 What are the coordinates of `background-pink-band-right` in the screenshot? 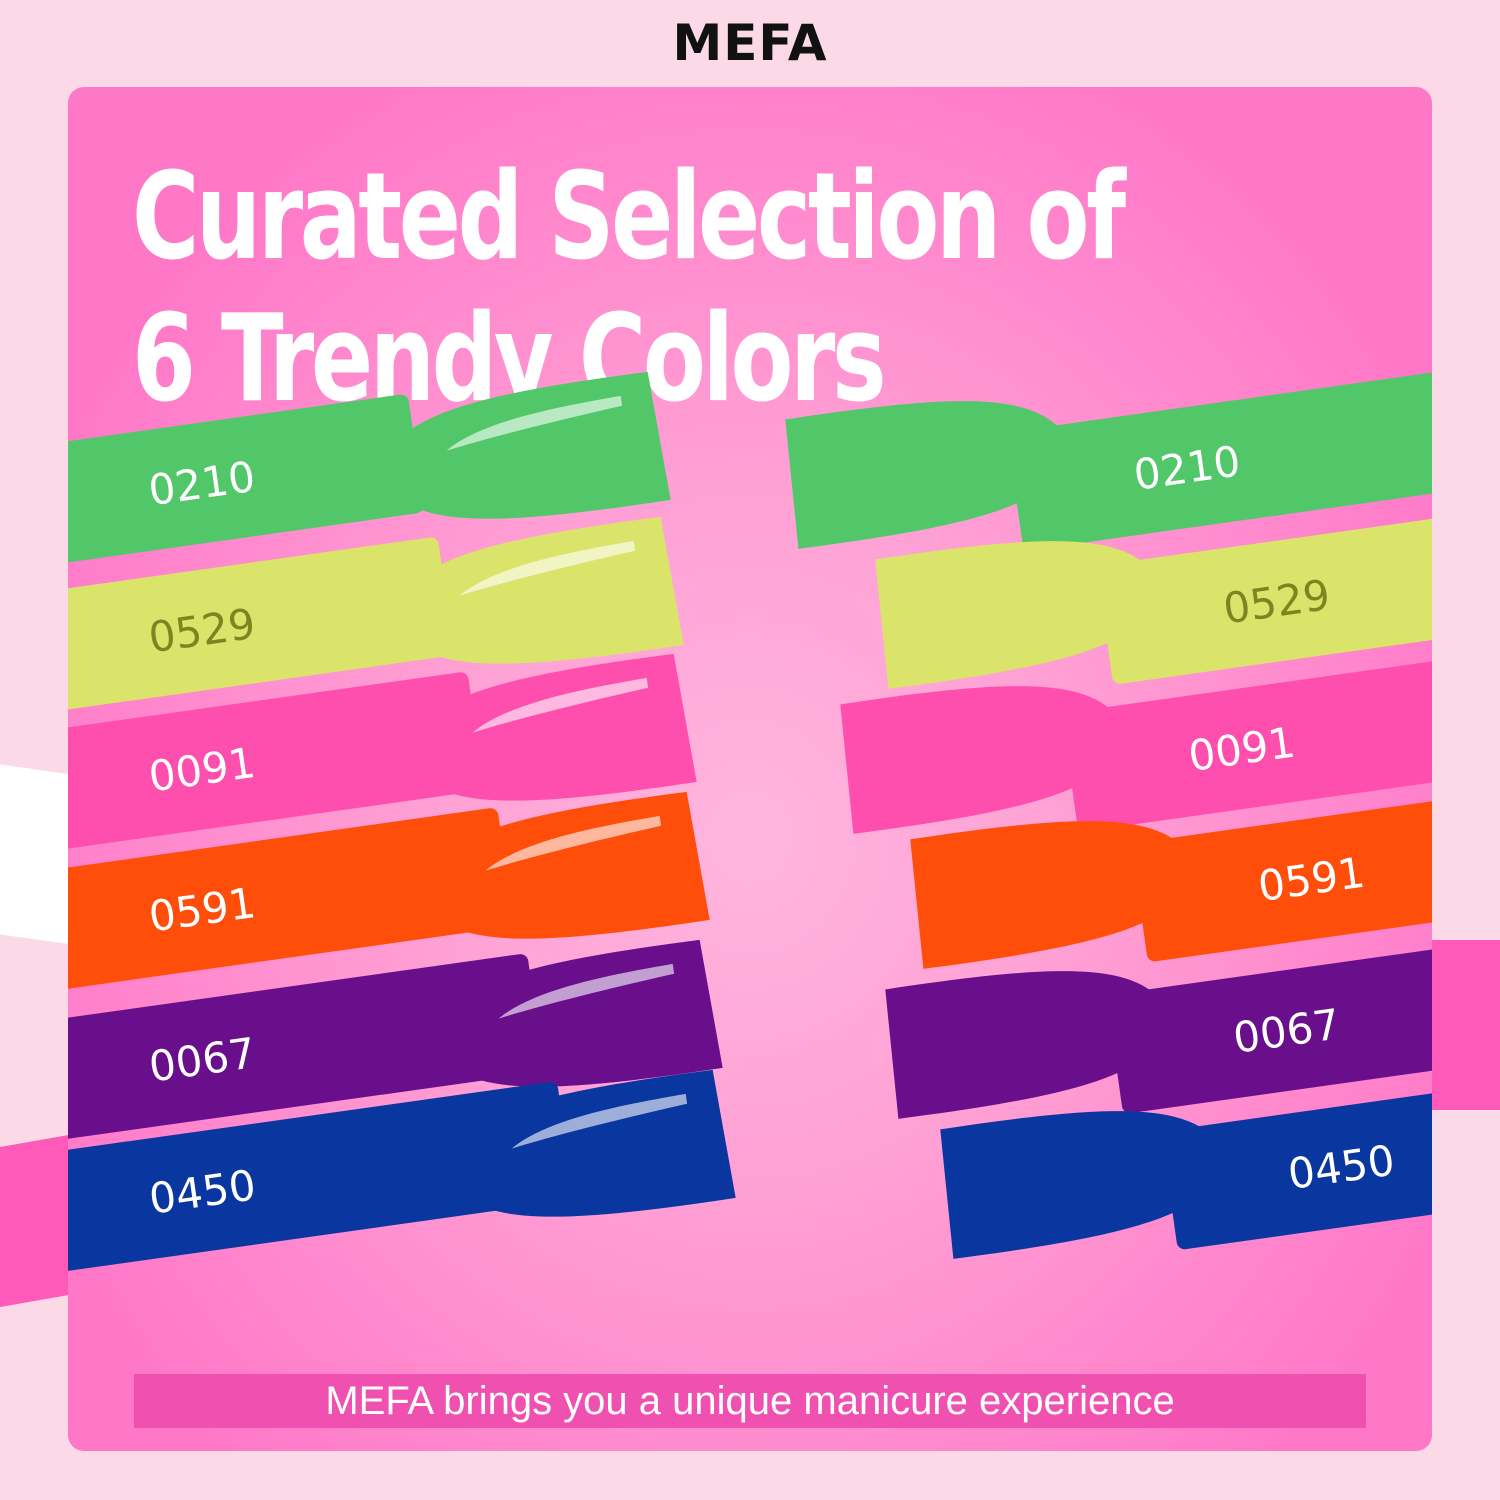 It's located at (1460, 1025).